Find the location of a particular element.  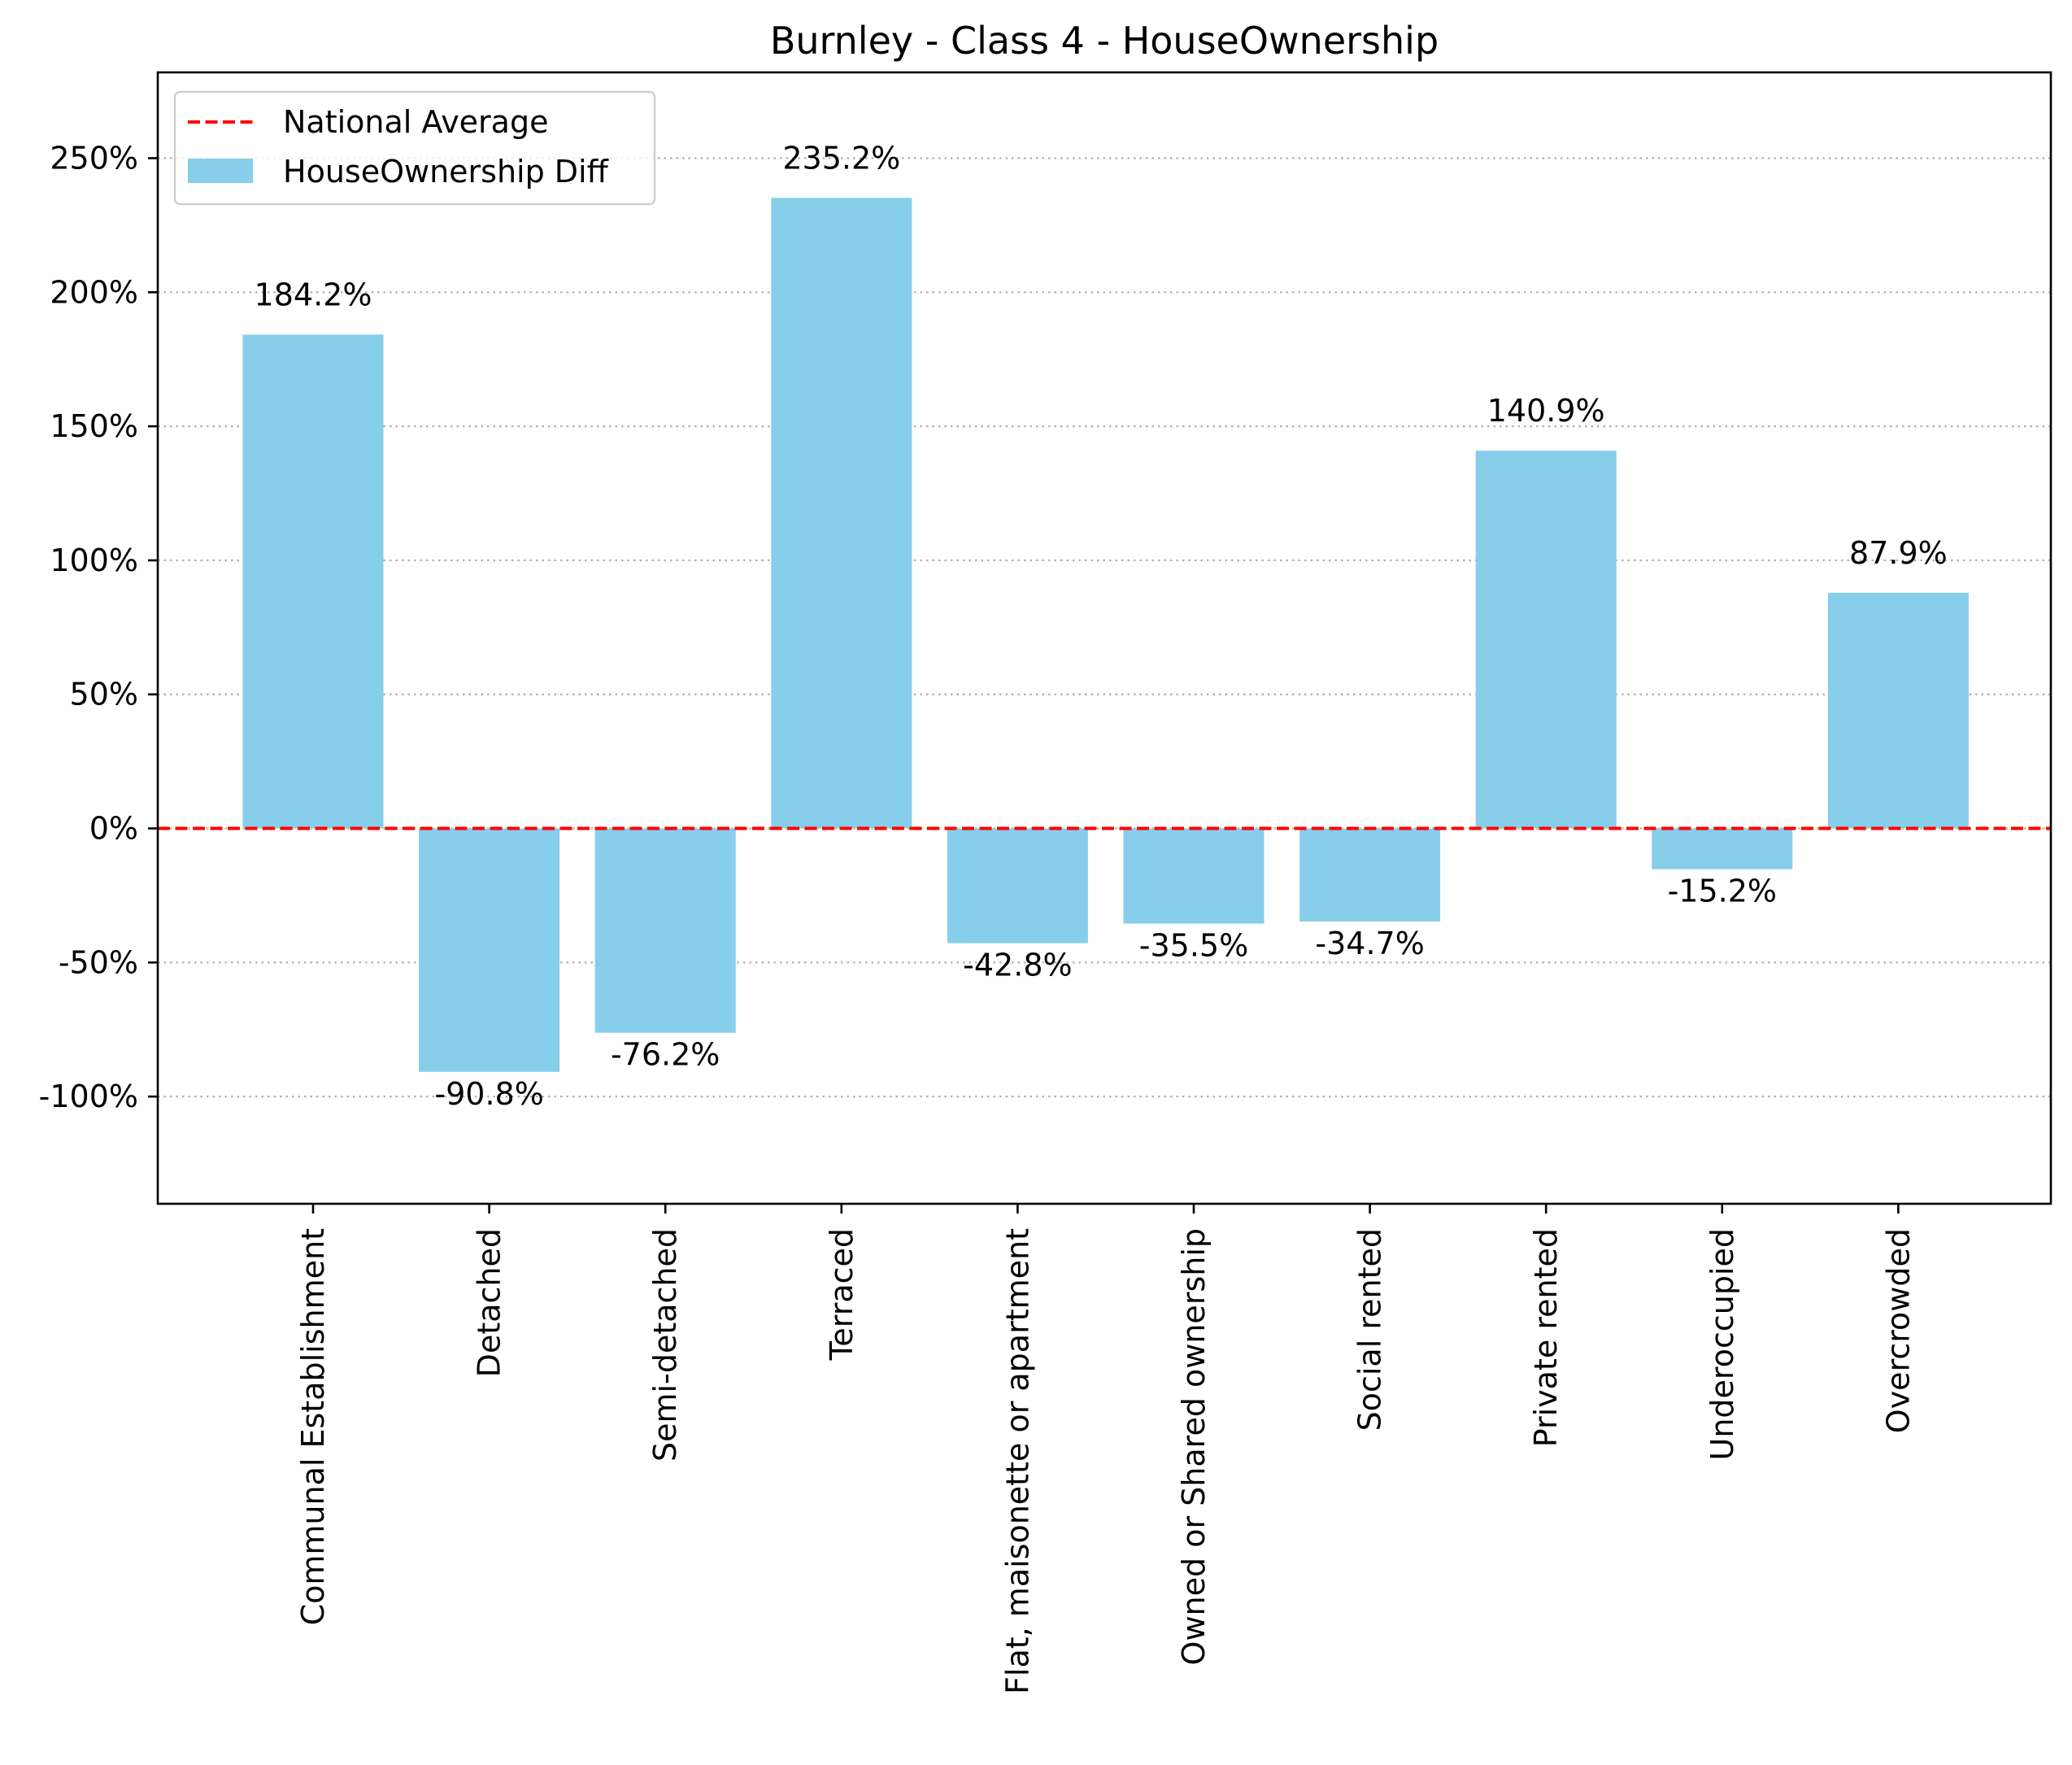

x-tick-label: Owned or Shared ownership is located at coordinates (1194, 1446).